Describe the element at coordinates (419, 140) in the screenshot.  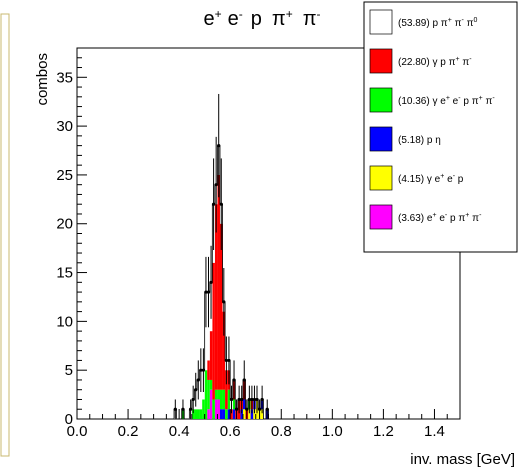
I see `legend-label: (5.18) p η` at that location.